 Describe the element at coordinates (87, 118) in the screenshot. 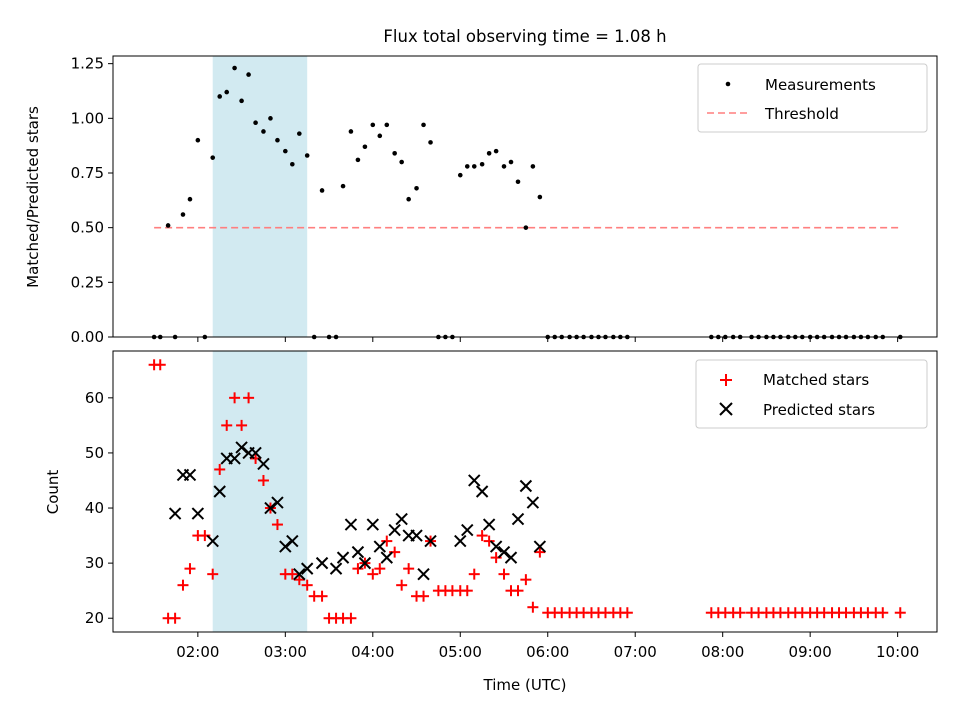

I see `top-y-tick-label: 1.00` at that location.